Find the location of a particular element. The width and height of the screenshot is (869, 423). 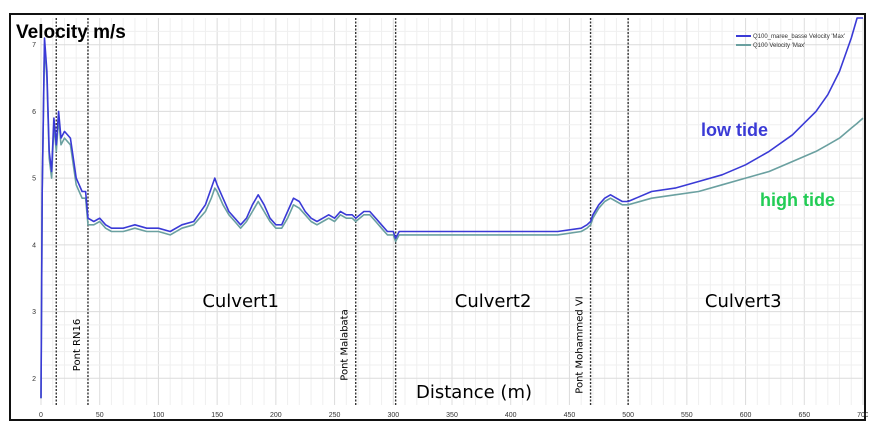

y-tick-label: 7 is located at coordinates (34, 45).